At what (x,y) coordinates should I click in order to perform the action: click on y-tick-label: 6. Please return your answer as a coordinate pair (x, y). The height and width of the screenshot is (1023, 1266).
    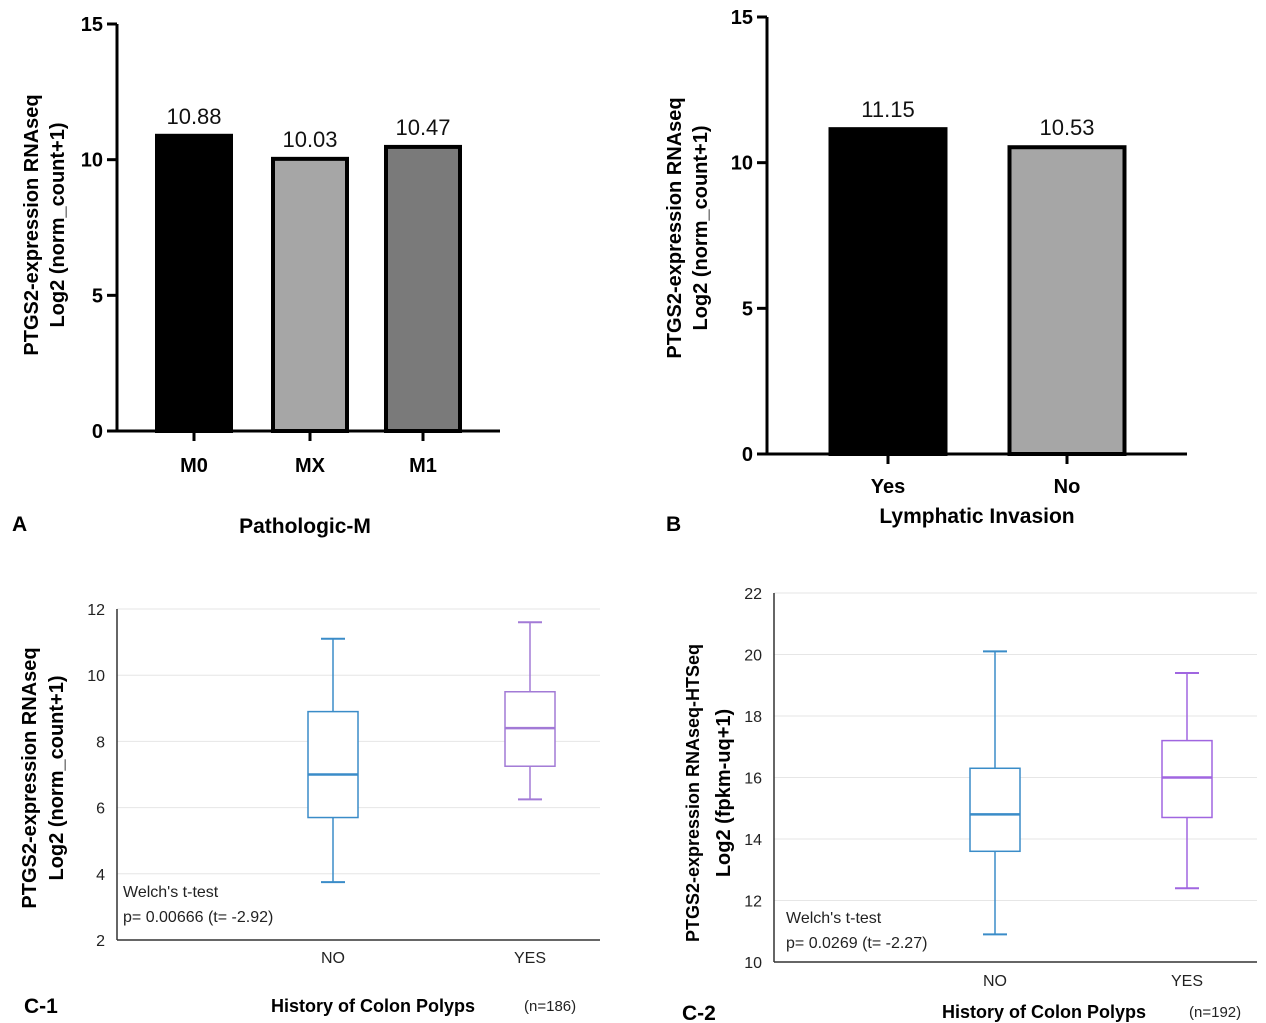
    Looking at the image, I should click on (100, 809).